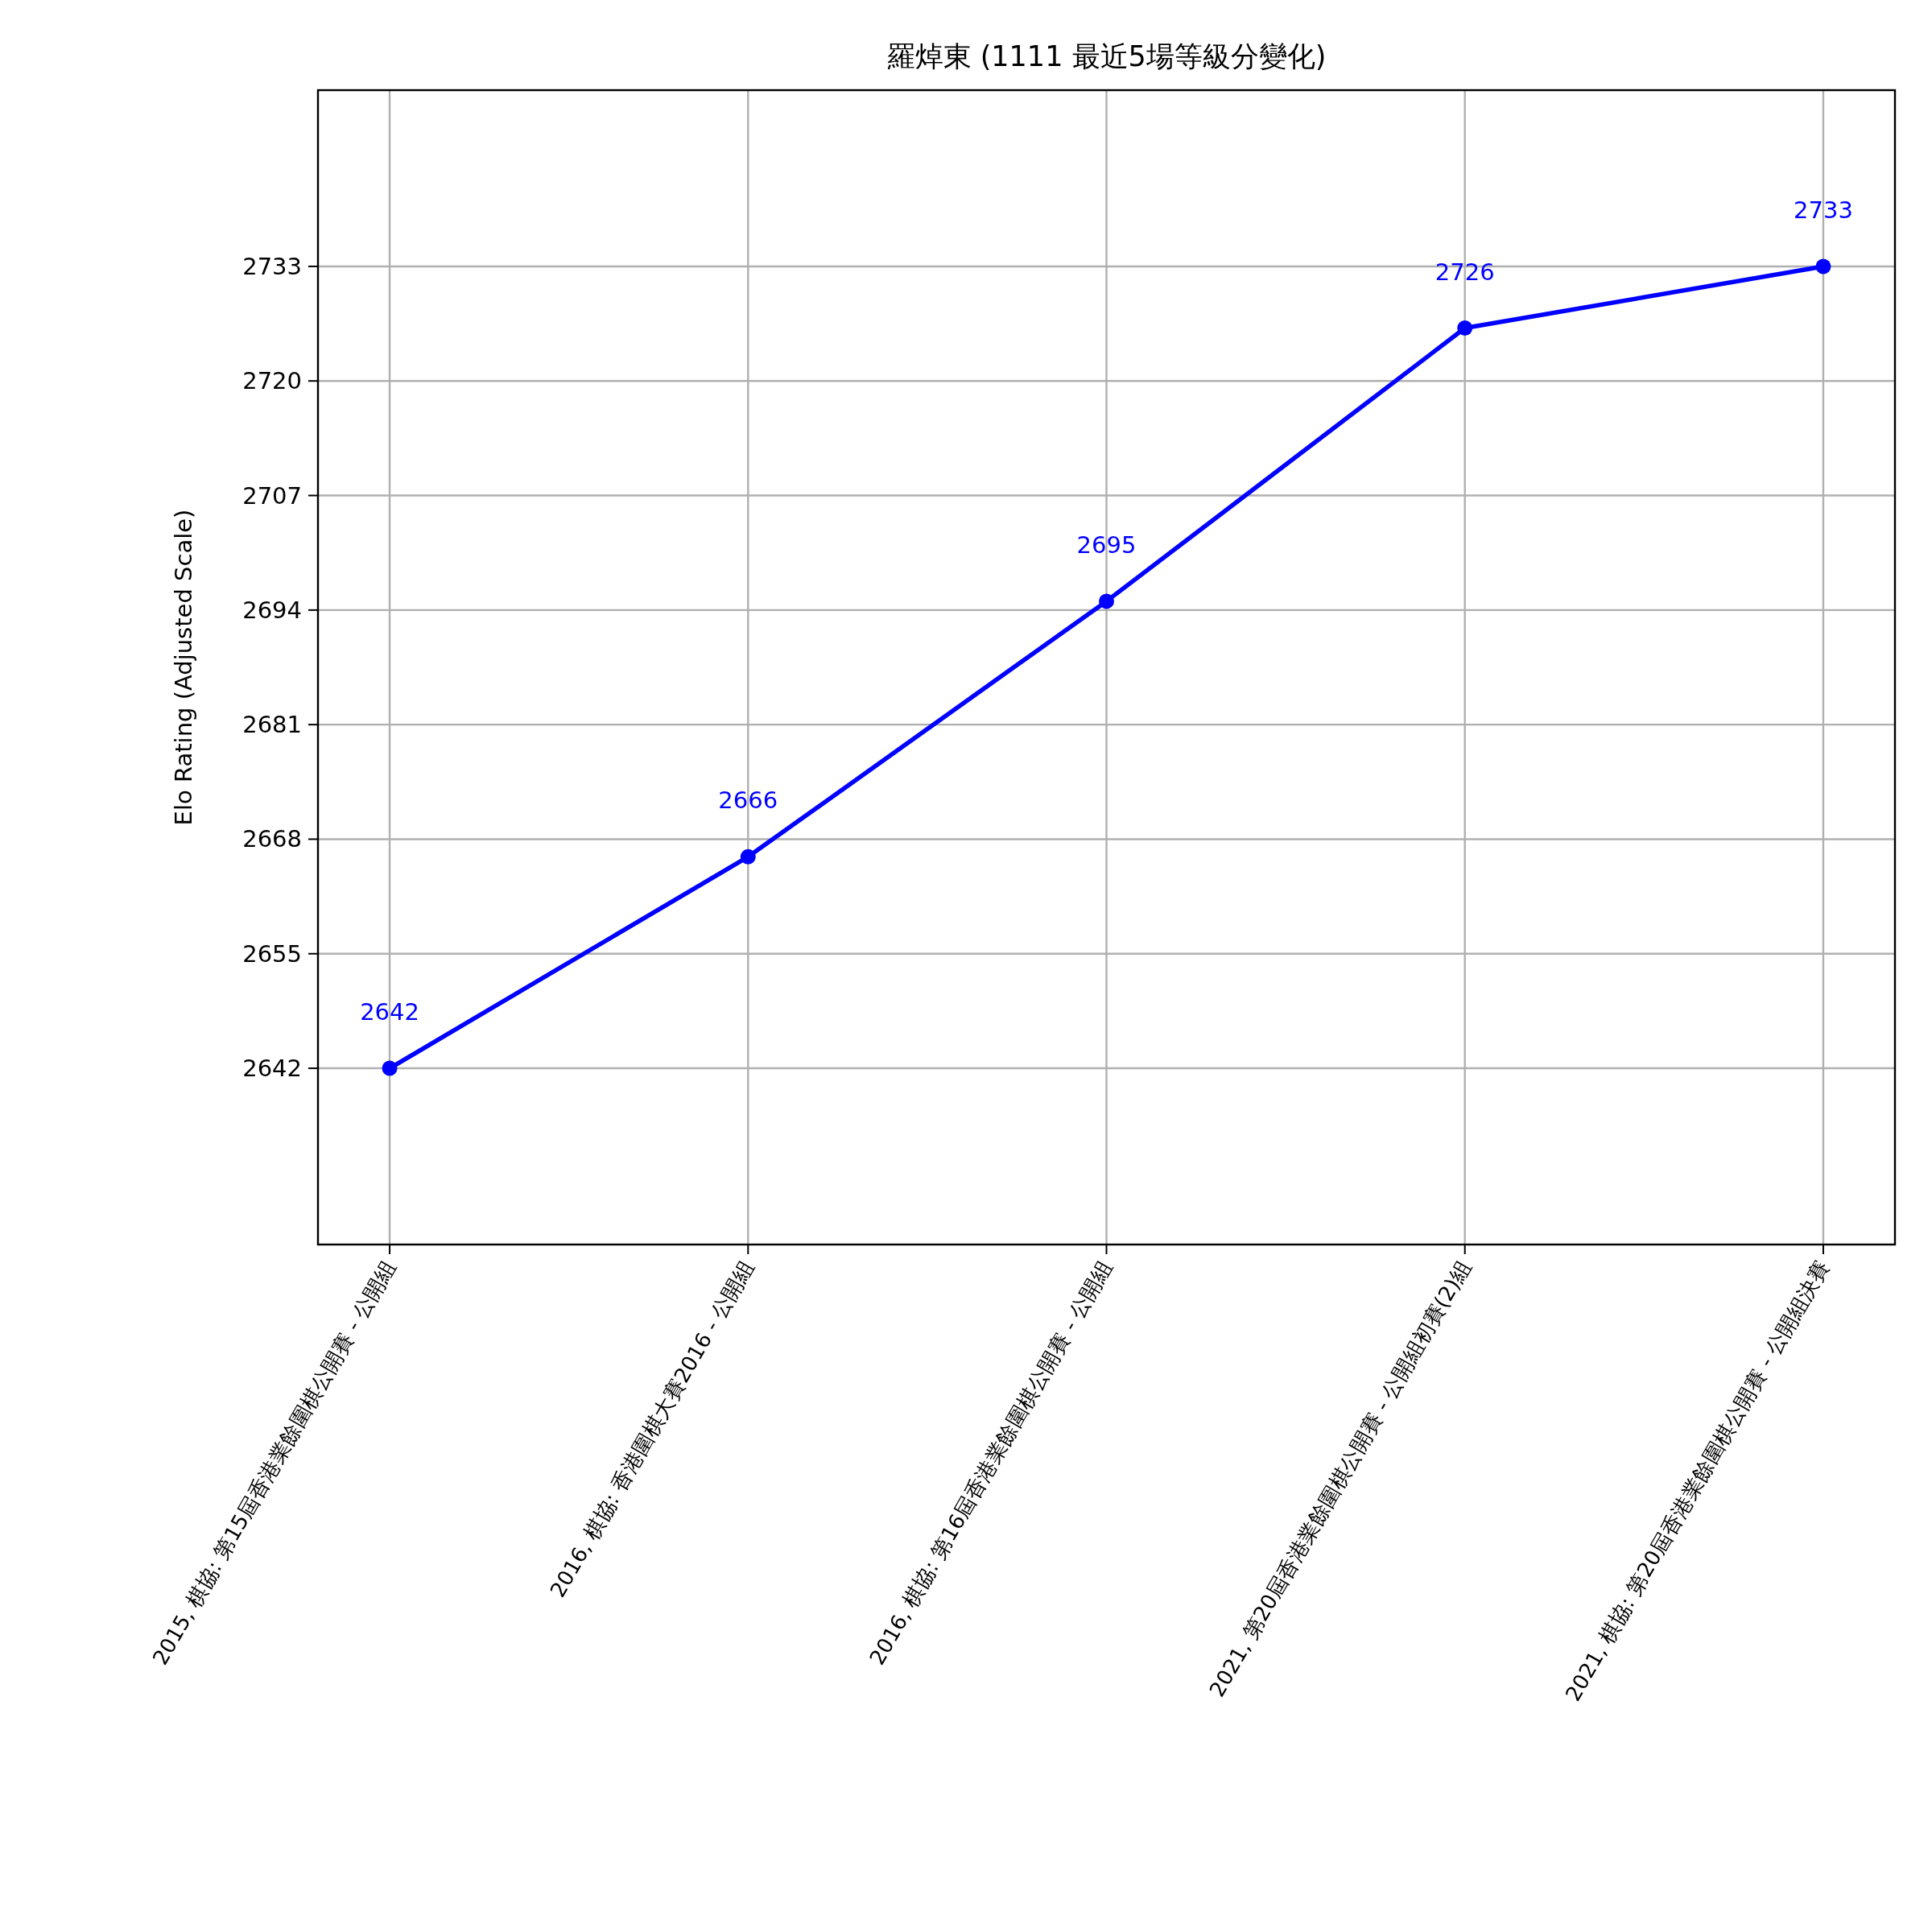  I want to click on ytick-label: 2720, so click(272, 381).